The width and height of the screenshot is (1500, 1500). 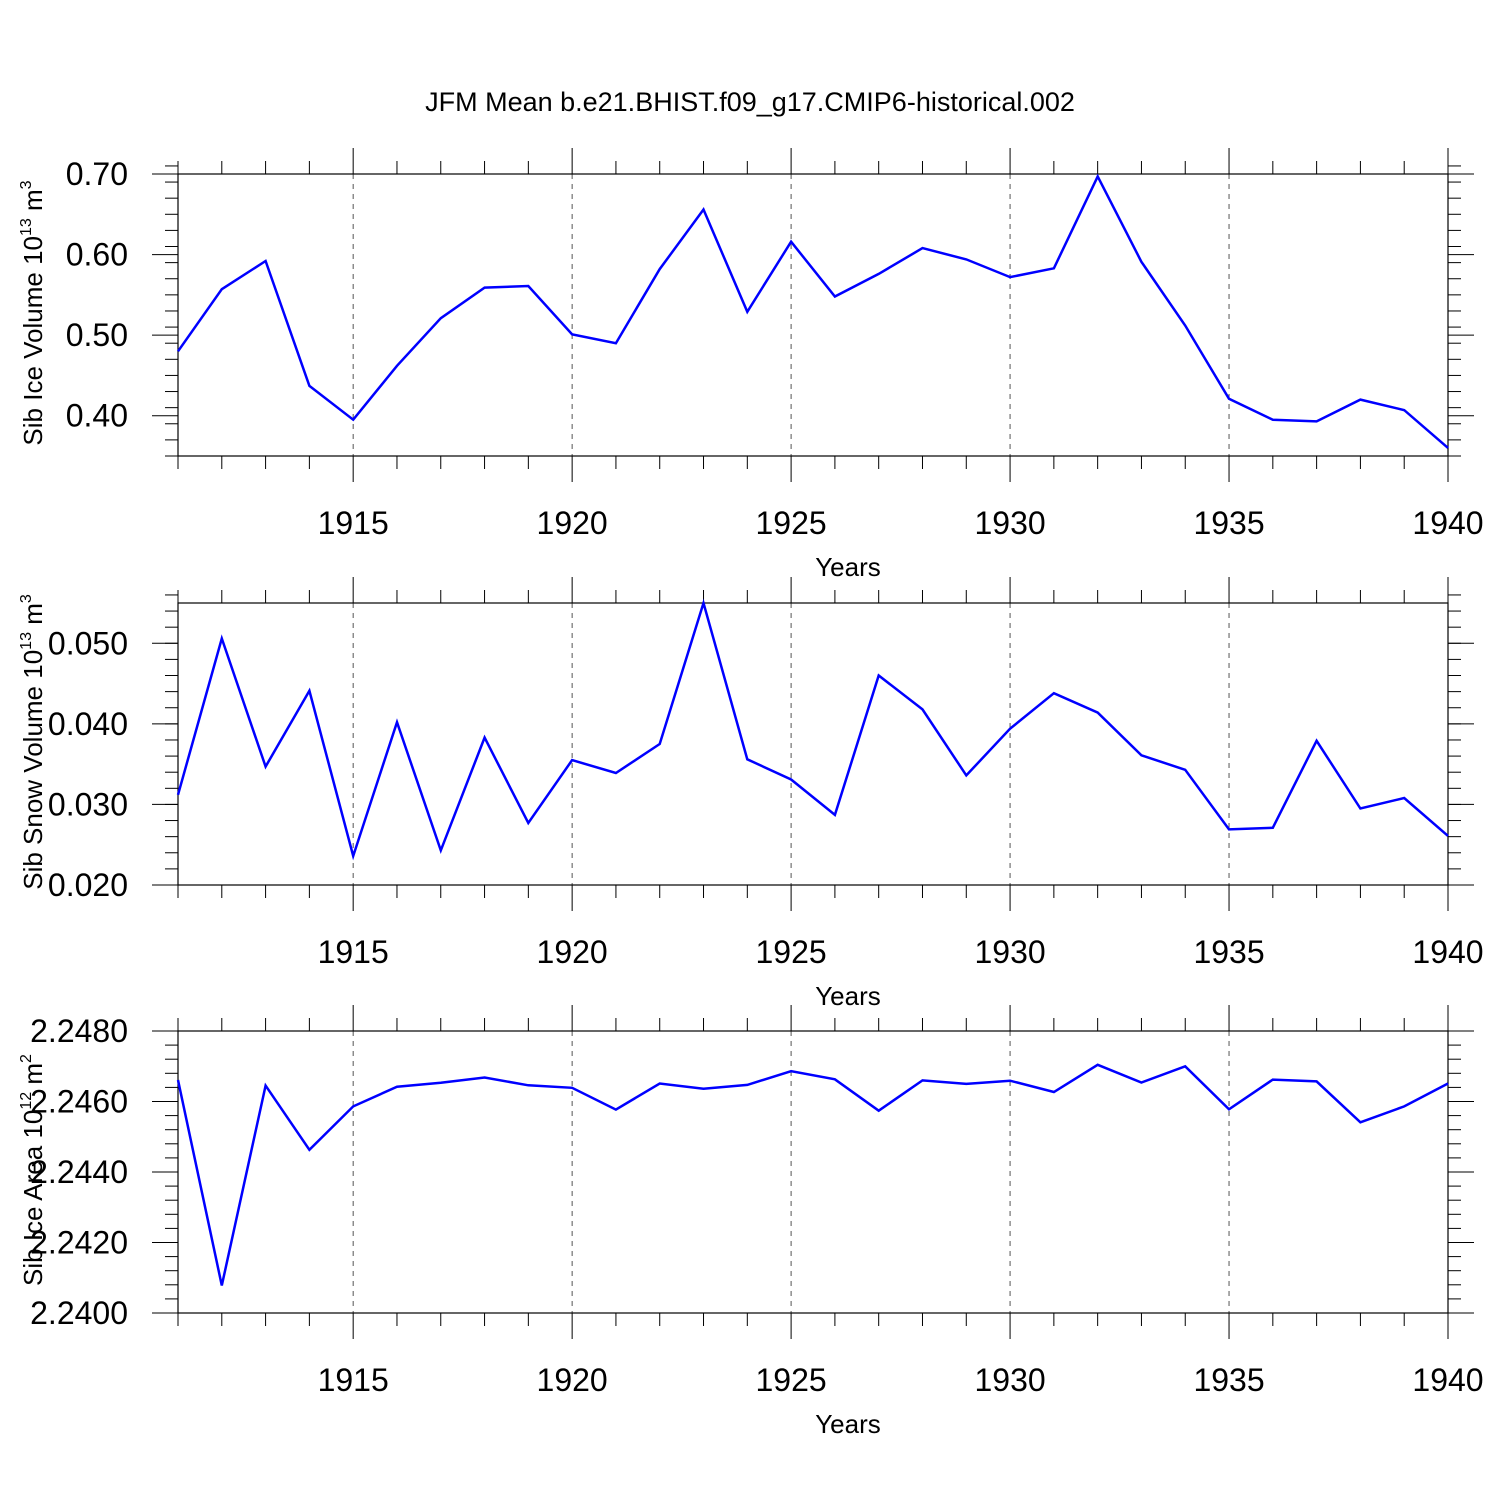 What do you see at coordinates (97, 416) in the screenshot?
I see `y-tick-label: 0.40` at bounding box center [97, 416].